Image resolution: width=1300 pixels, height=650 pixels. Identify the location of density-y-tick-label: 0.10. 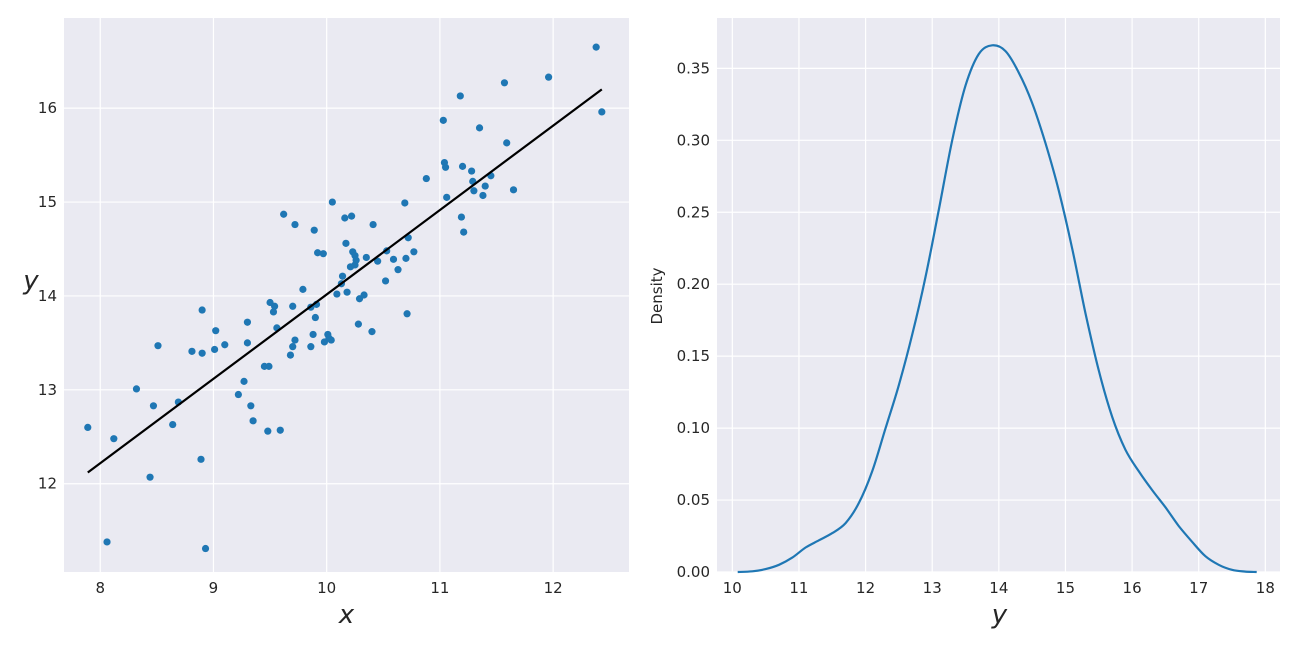
(693, 428).